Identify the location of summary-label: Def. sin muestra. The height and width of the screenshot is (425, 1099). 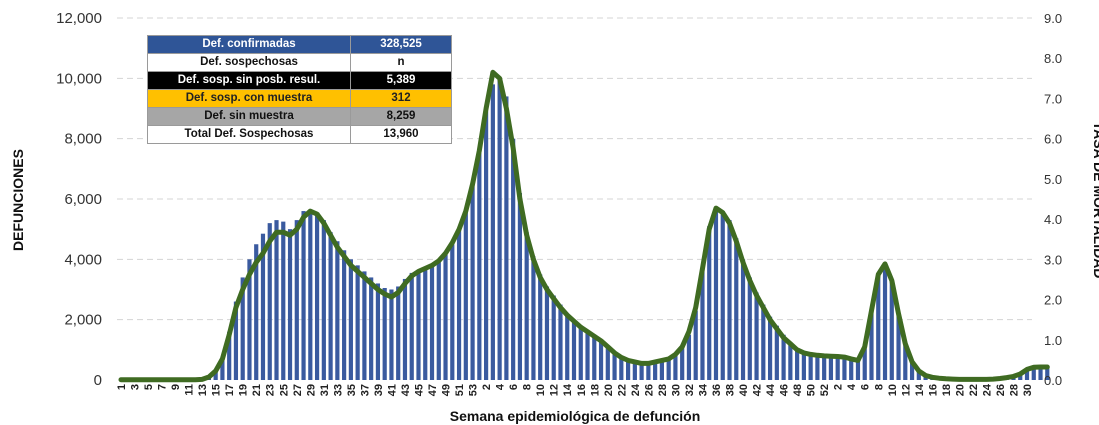
(249, 116).